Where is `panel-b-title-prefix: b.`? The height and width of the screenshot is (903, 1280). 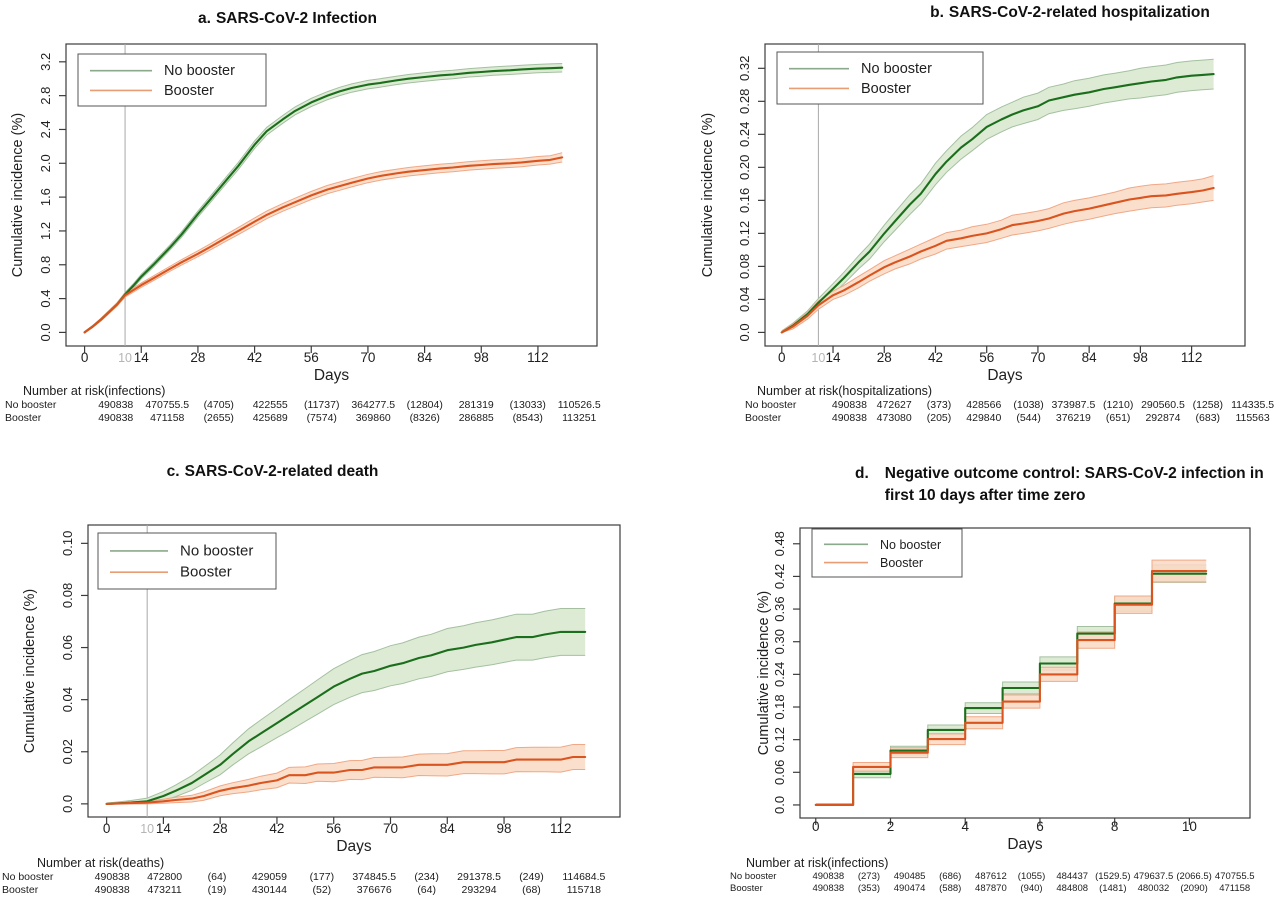 panel-b-title-prefix: b. is located at coordinates (937, 12).